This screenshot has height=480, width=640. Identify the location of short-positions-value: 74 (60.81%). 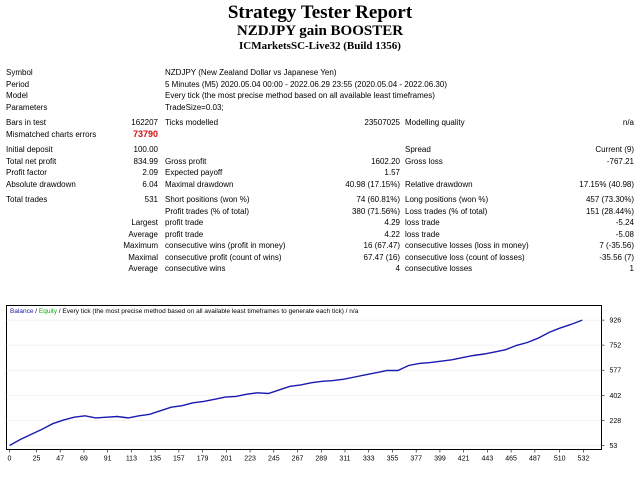
(378, 199).